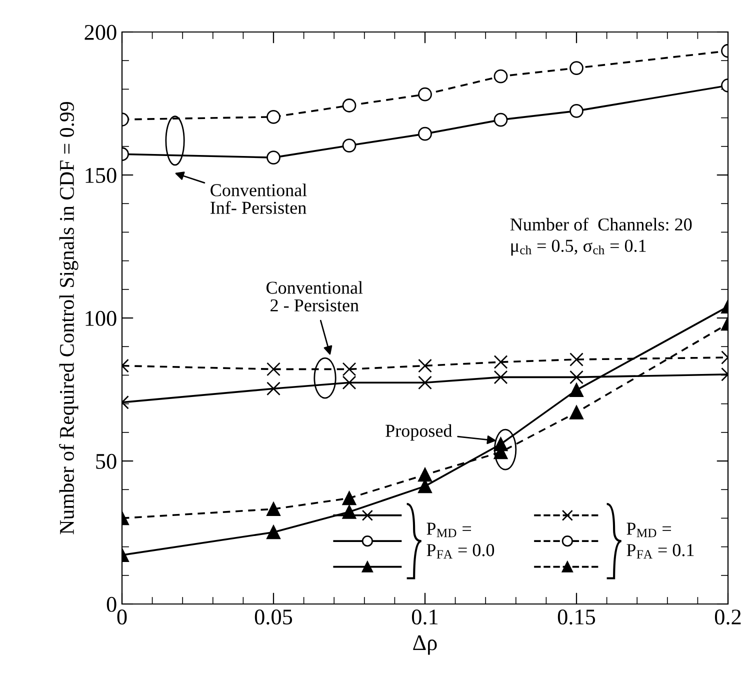  What do you see at coordinates (111, 604) in the screenshot?
I see `y-tick-label: 0` at bounding box center [111, 604].